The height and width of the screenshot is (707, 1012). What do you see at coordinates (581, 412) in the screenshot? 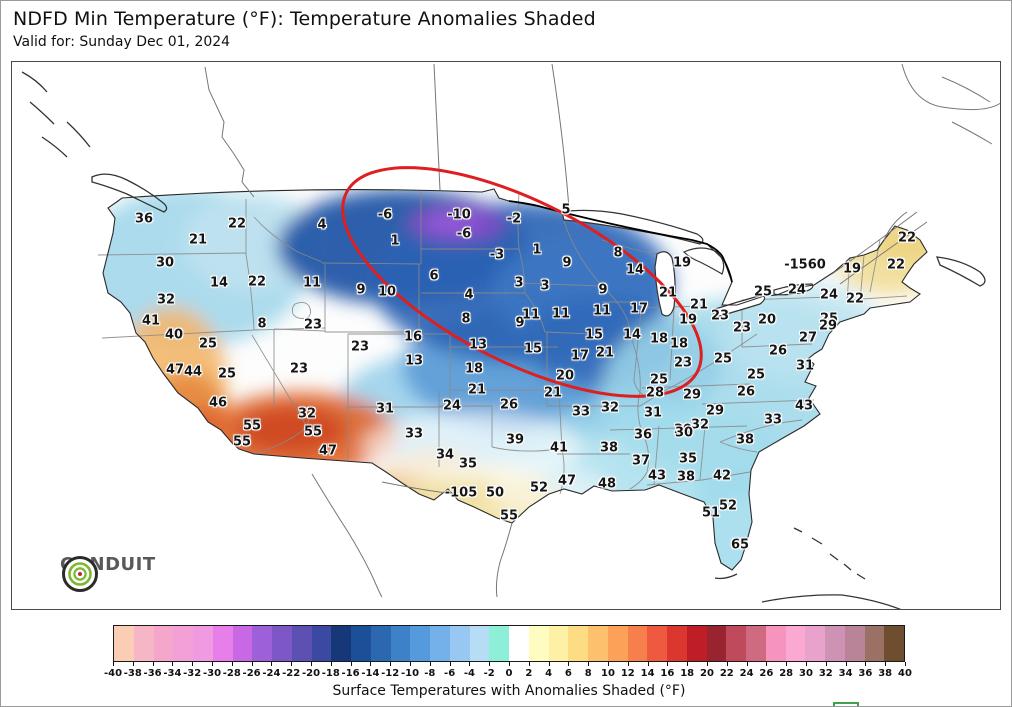
I see `temp-label: 33` at bounding box center [581, 412].